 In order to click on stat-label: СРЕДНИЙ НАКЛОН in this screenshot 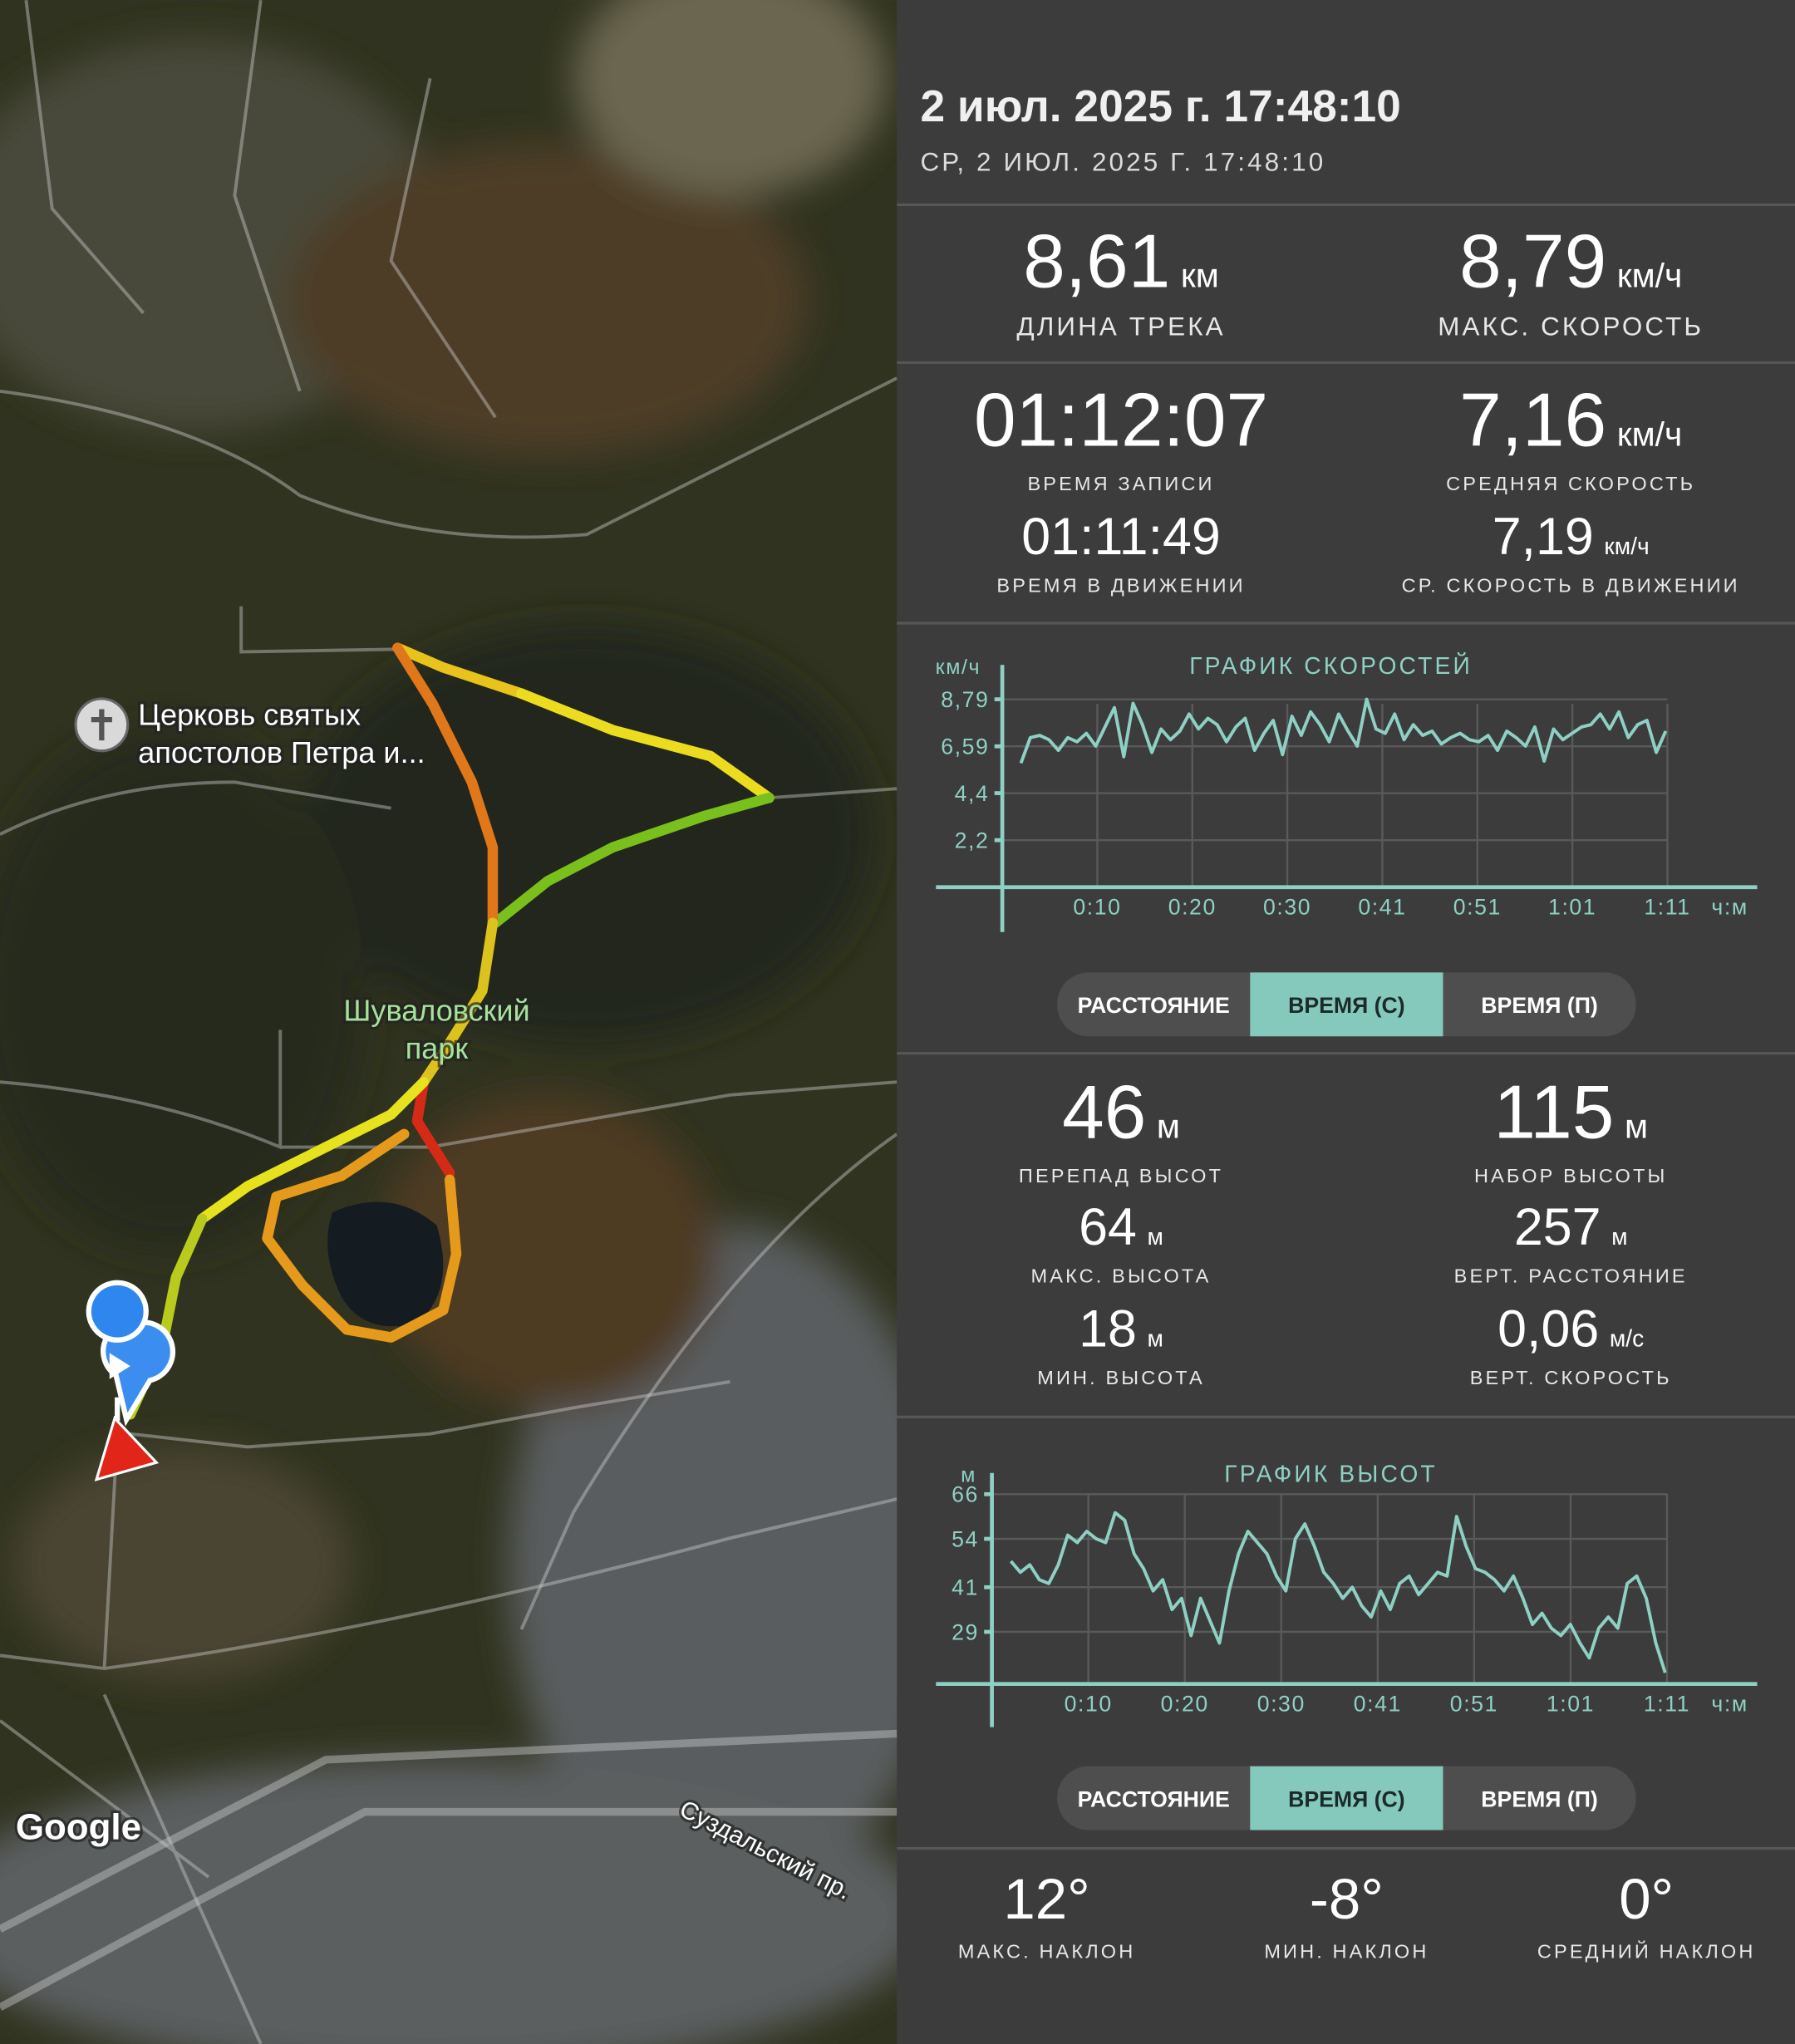, I will do `click(1646, 1950)`.